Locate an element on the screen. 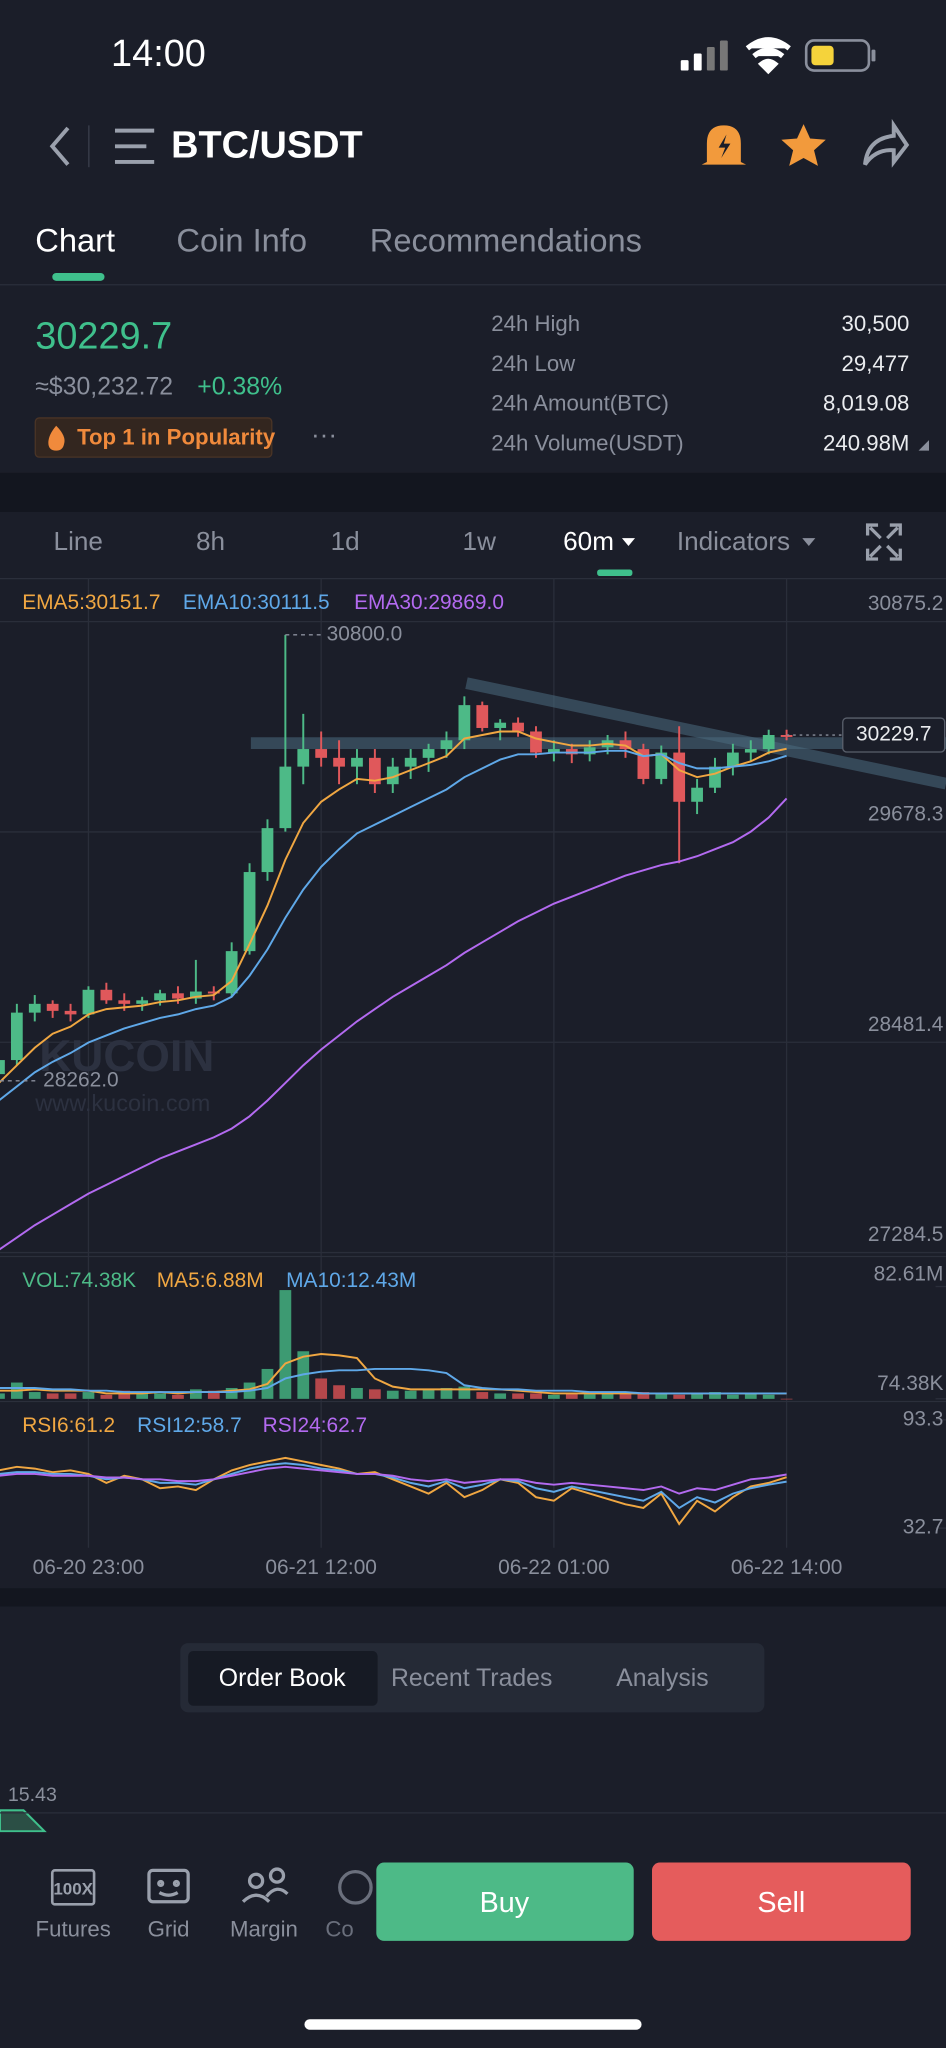 The image size is (946, 2048). share-icon is located at coordinates (886, 143).